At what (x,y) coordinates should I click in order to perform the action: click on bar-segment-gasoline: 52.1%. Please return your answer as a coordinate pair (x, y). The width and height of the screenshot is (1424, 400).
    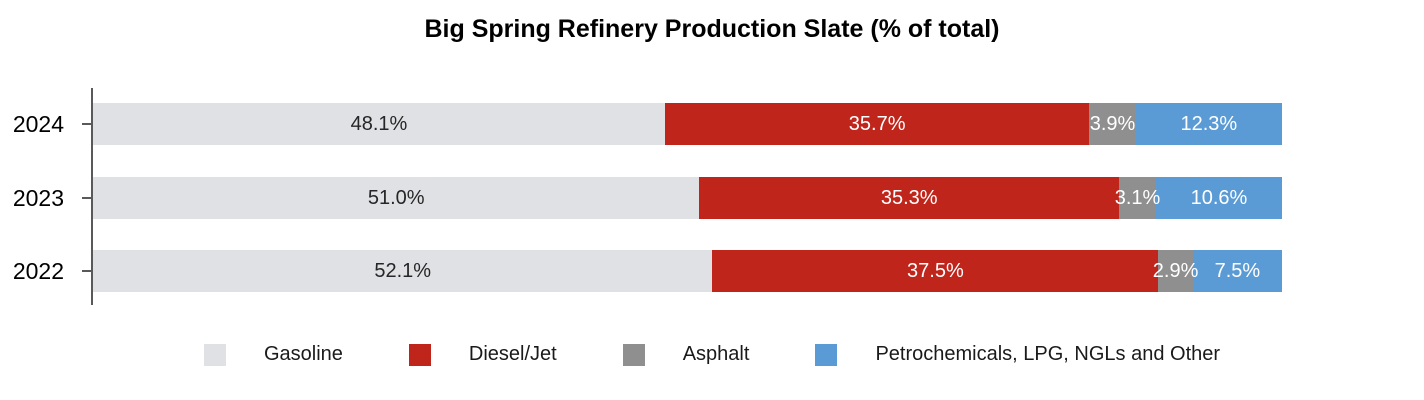
    Looking at the image, I should click on (403, 271).